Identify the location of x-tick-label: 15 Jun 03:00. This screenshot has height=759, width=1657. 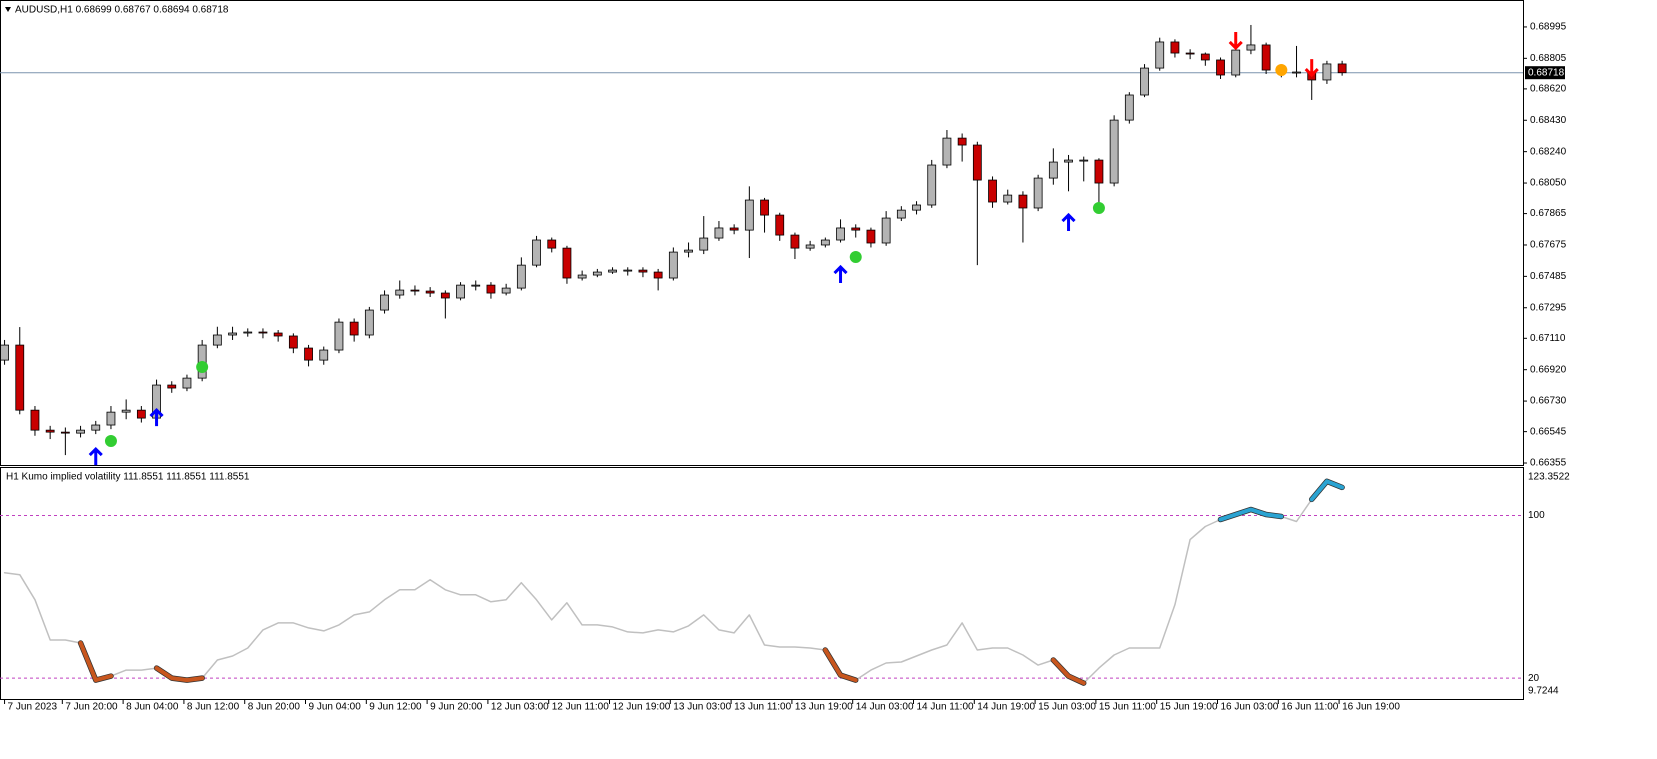
(1067, 707).